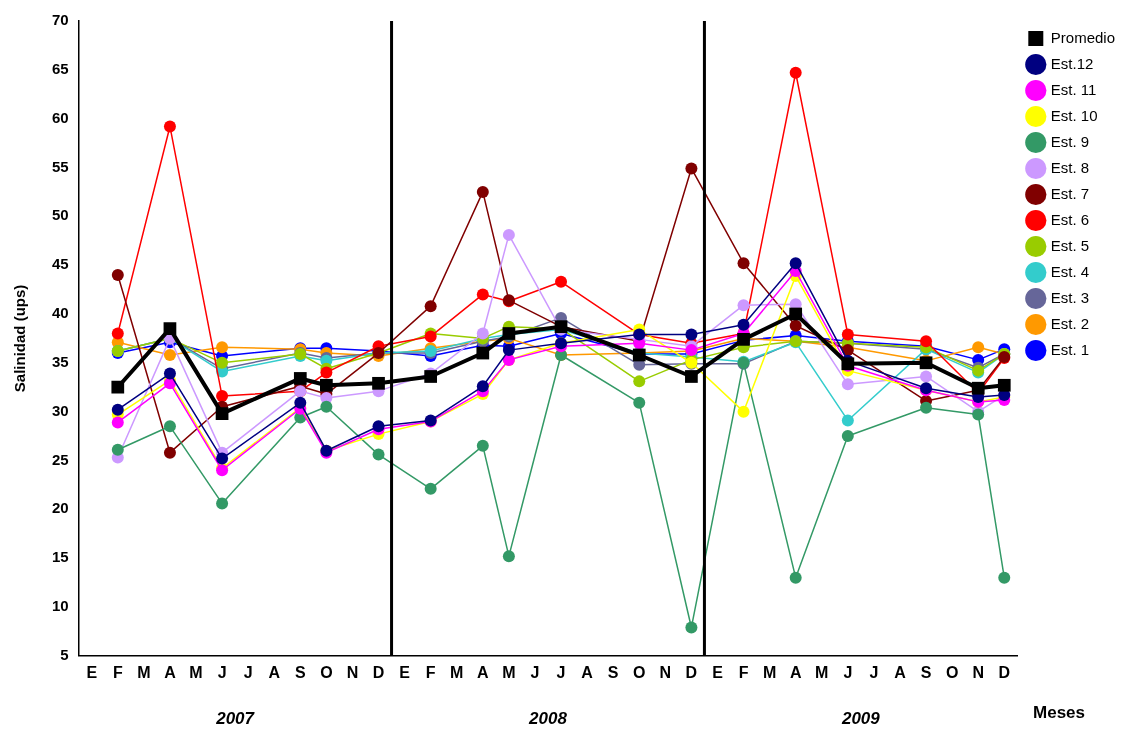 The height and width of the screenshot is (749, 1143). What do you see at coordinates (1070, 323) in the screenshot?
I see `legend-label: Est. 2` at bounding box center [1070, 323].